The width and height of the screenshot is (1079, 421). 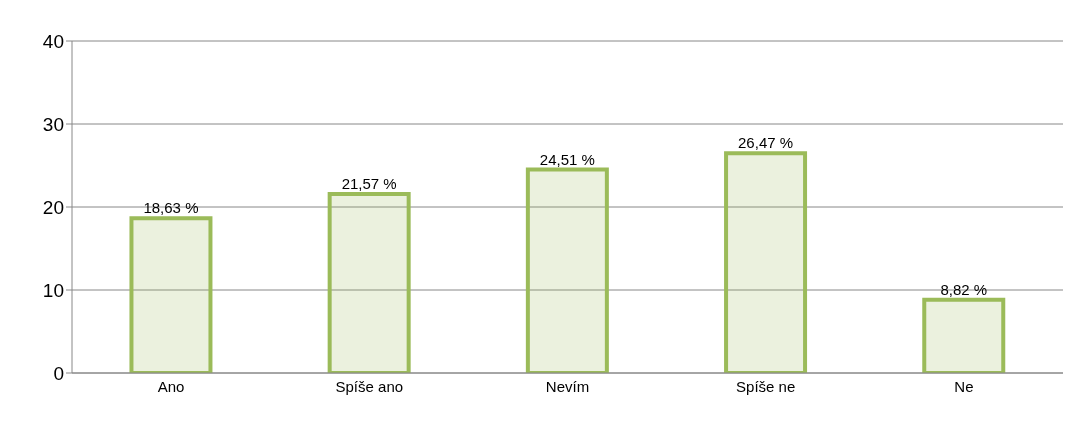 I want to click on y-tick-label: 0, so click(x=58, y=373).